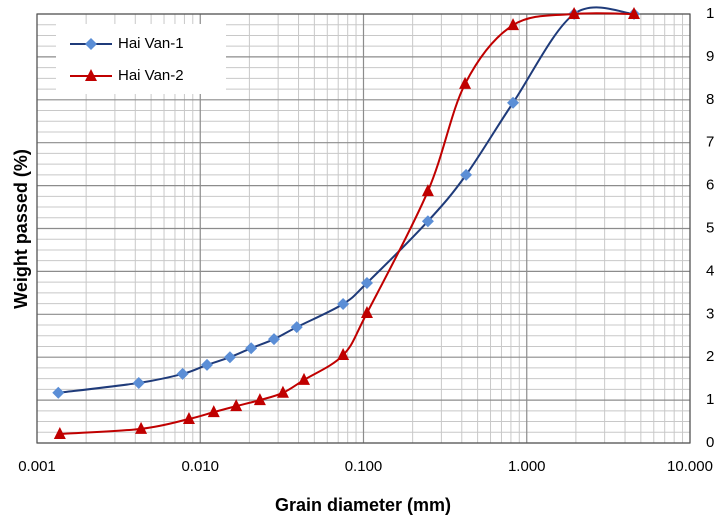  Describe the element at coordinates (690, 466) in the screenshot. I see `x-tick-label: 10.000` at that location.